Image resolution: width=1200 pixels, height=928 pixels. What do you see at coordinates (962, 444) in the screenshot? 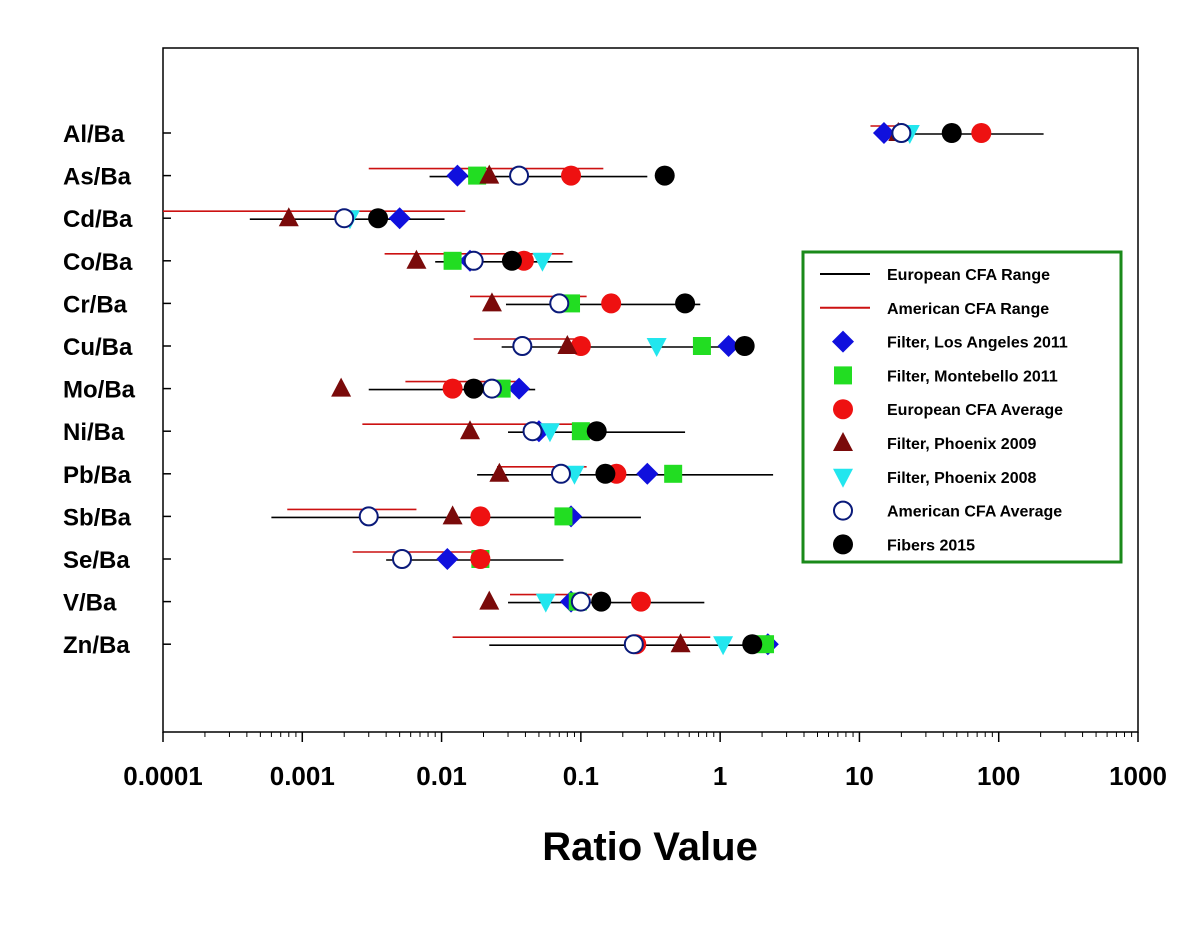
I see `legend-label: Filter, Phoenix 2009` at bounding box center [962, 444].